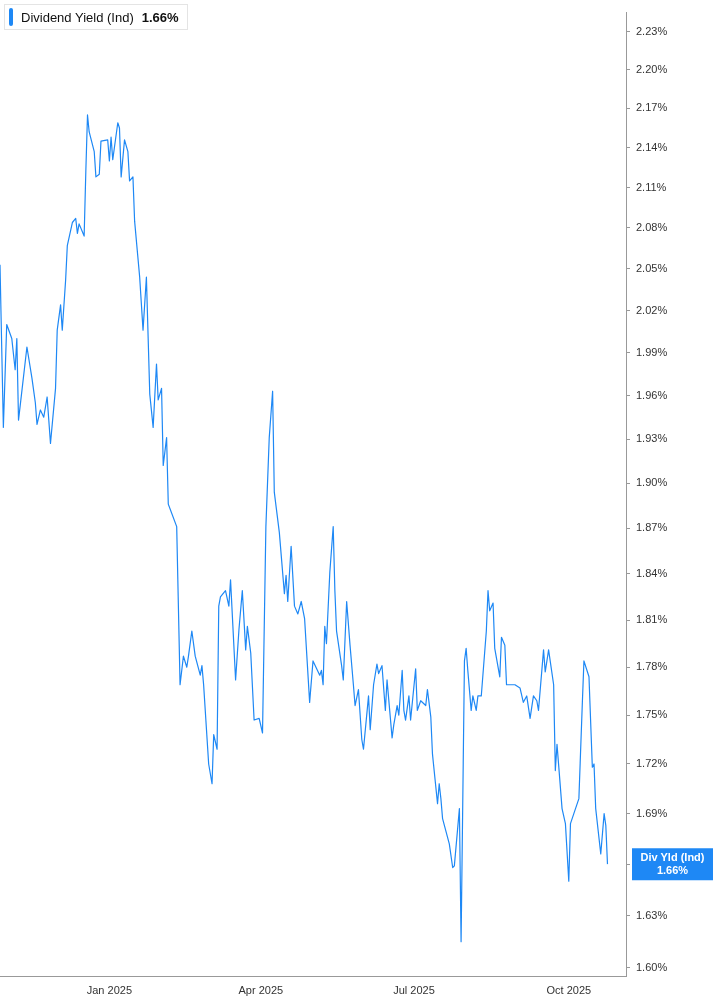 This screenshot has width=717, height=1005. Describe the element at coordinates (652, 394) in the screenshot. I see `y-tick-label: 1.96%` at that location.